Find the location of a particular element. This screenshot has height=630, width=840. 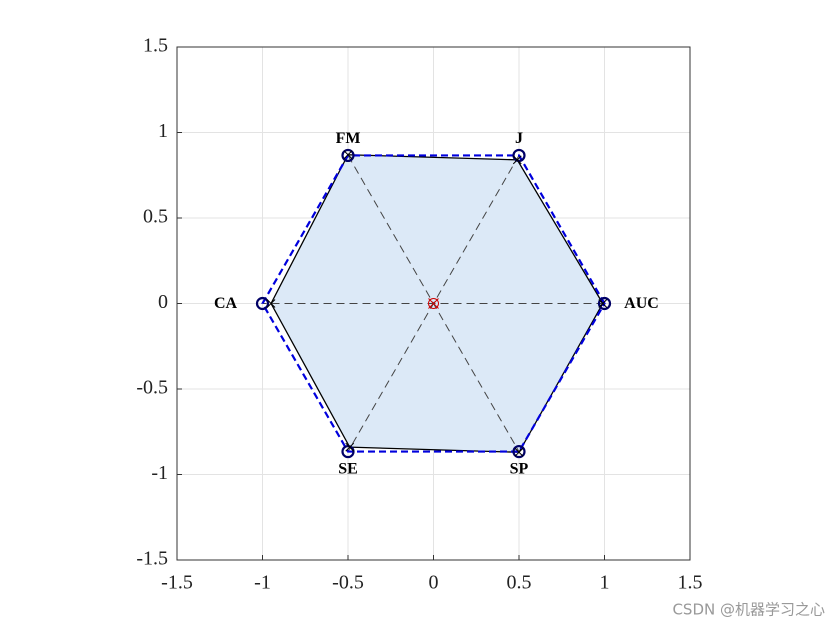

category-label: SE is located at coordinates (348, 469).